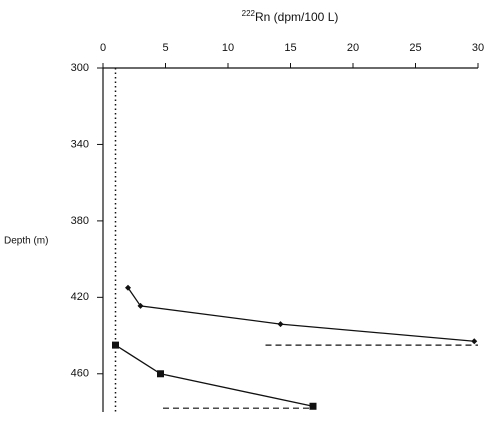  Describe the element at coordinates (80, 68) in the screenshot. I see `y-tick-label: 300` at that location.